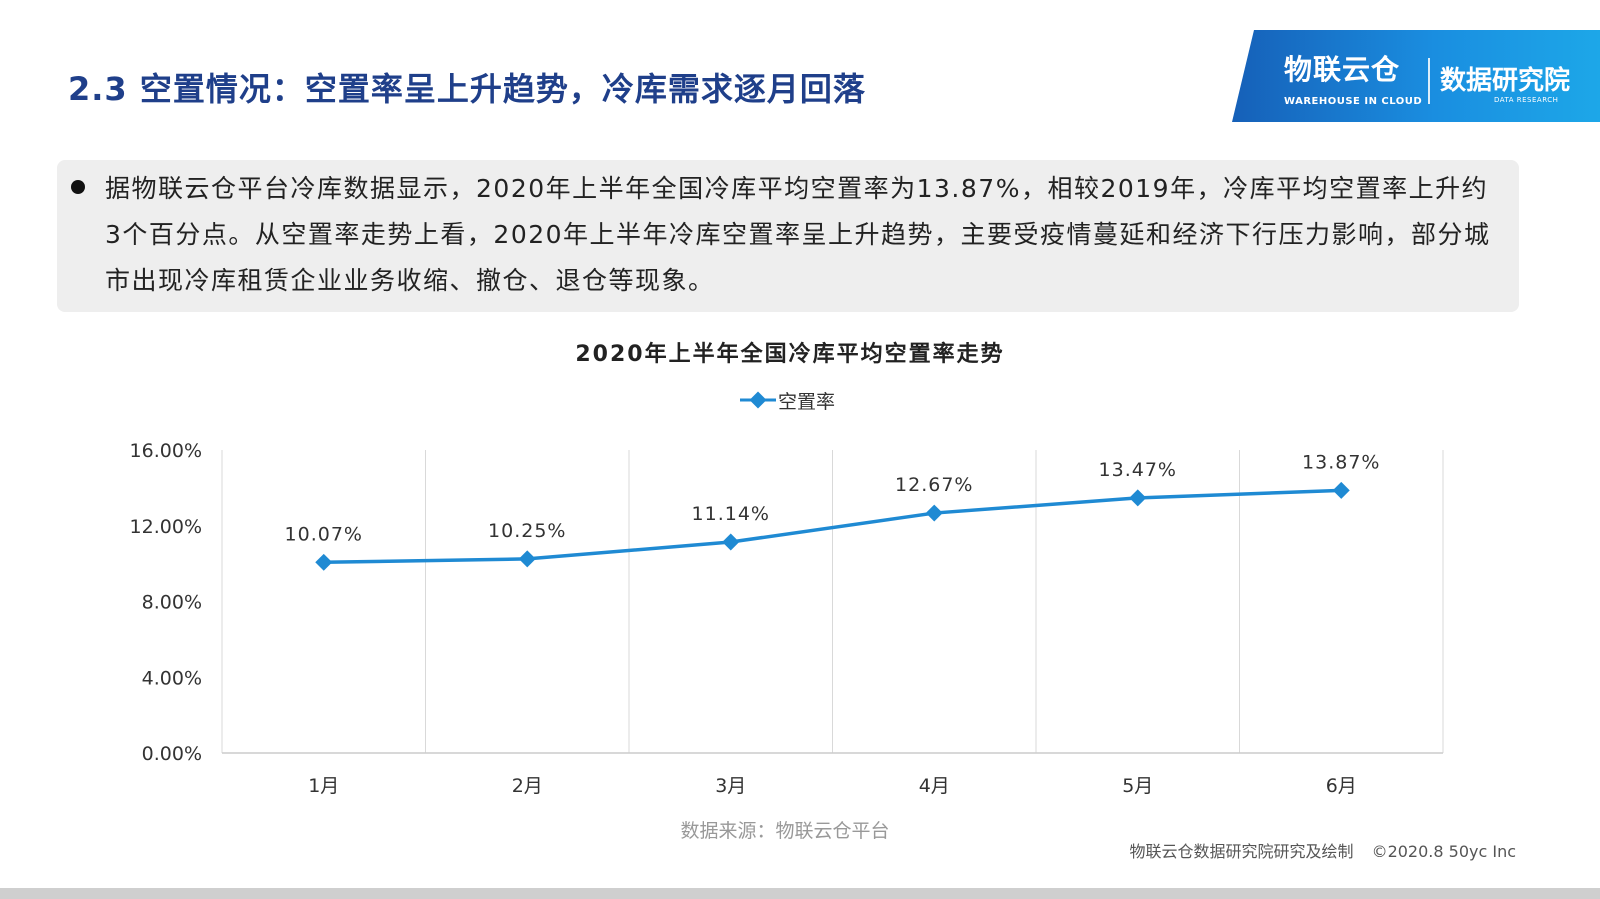  What do you see at coordinates (172, 603) in the screenshot?
I see `y-tick-label: 8.00%` at bounding box center [172, 603].